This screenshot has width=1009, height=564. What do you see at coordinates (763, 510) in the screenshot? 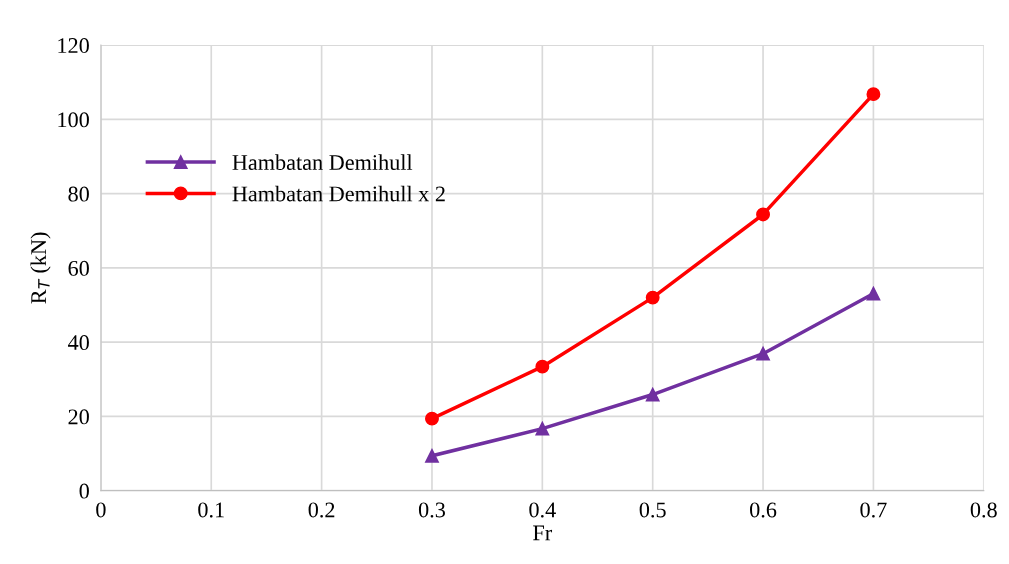
I see `x-tick-label: 0.6` at bounding box center [763, 510].